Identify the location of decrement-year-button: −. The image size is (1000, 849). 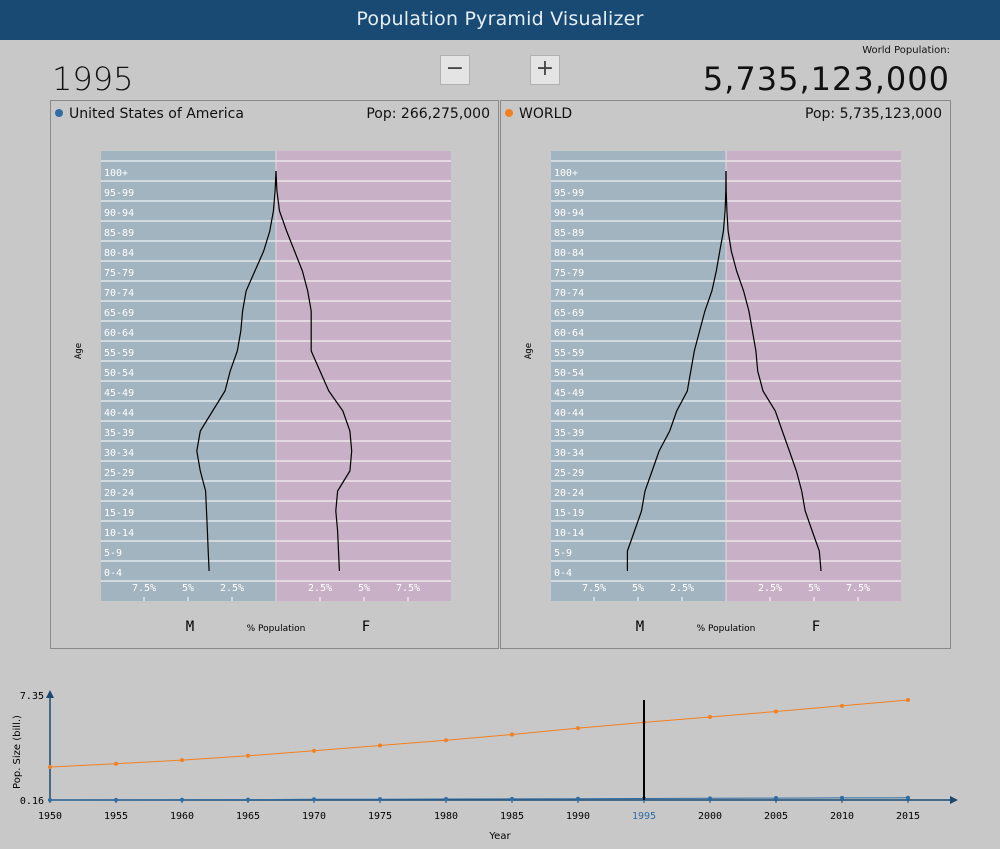
(455, 70).